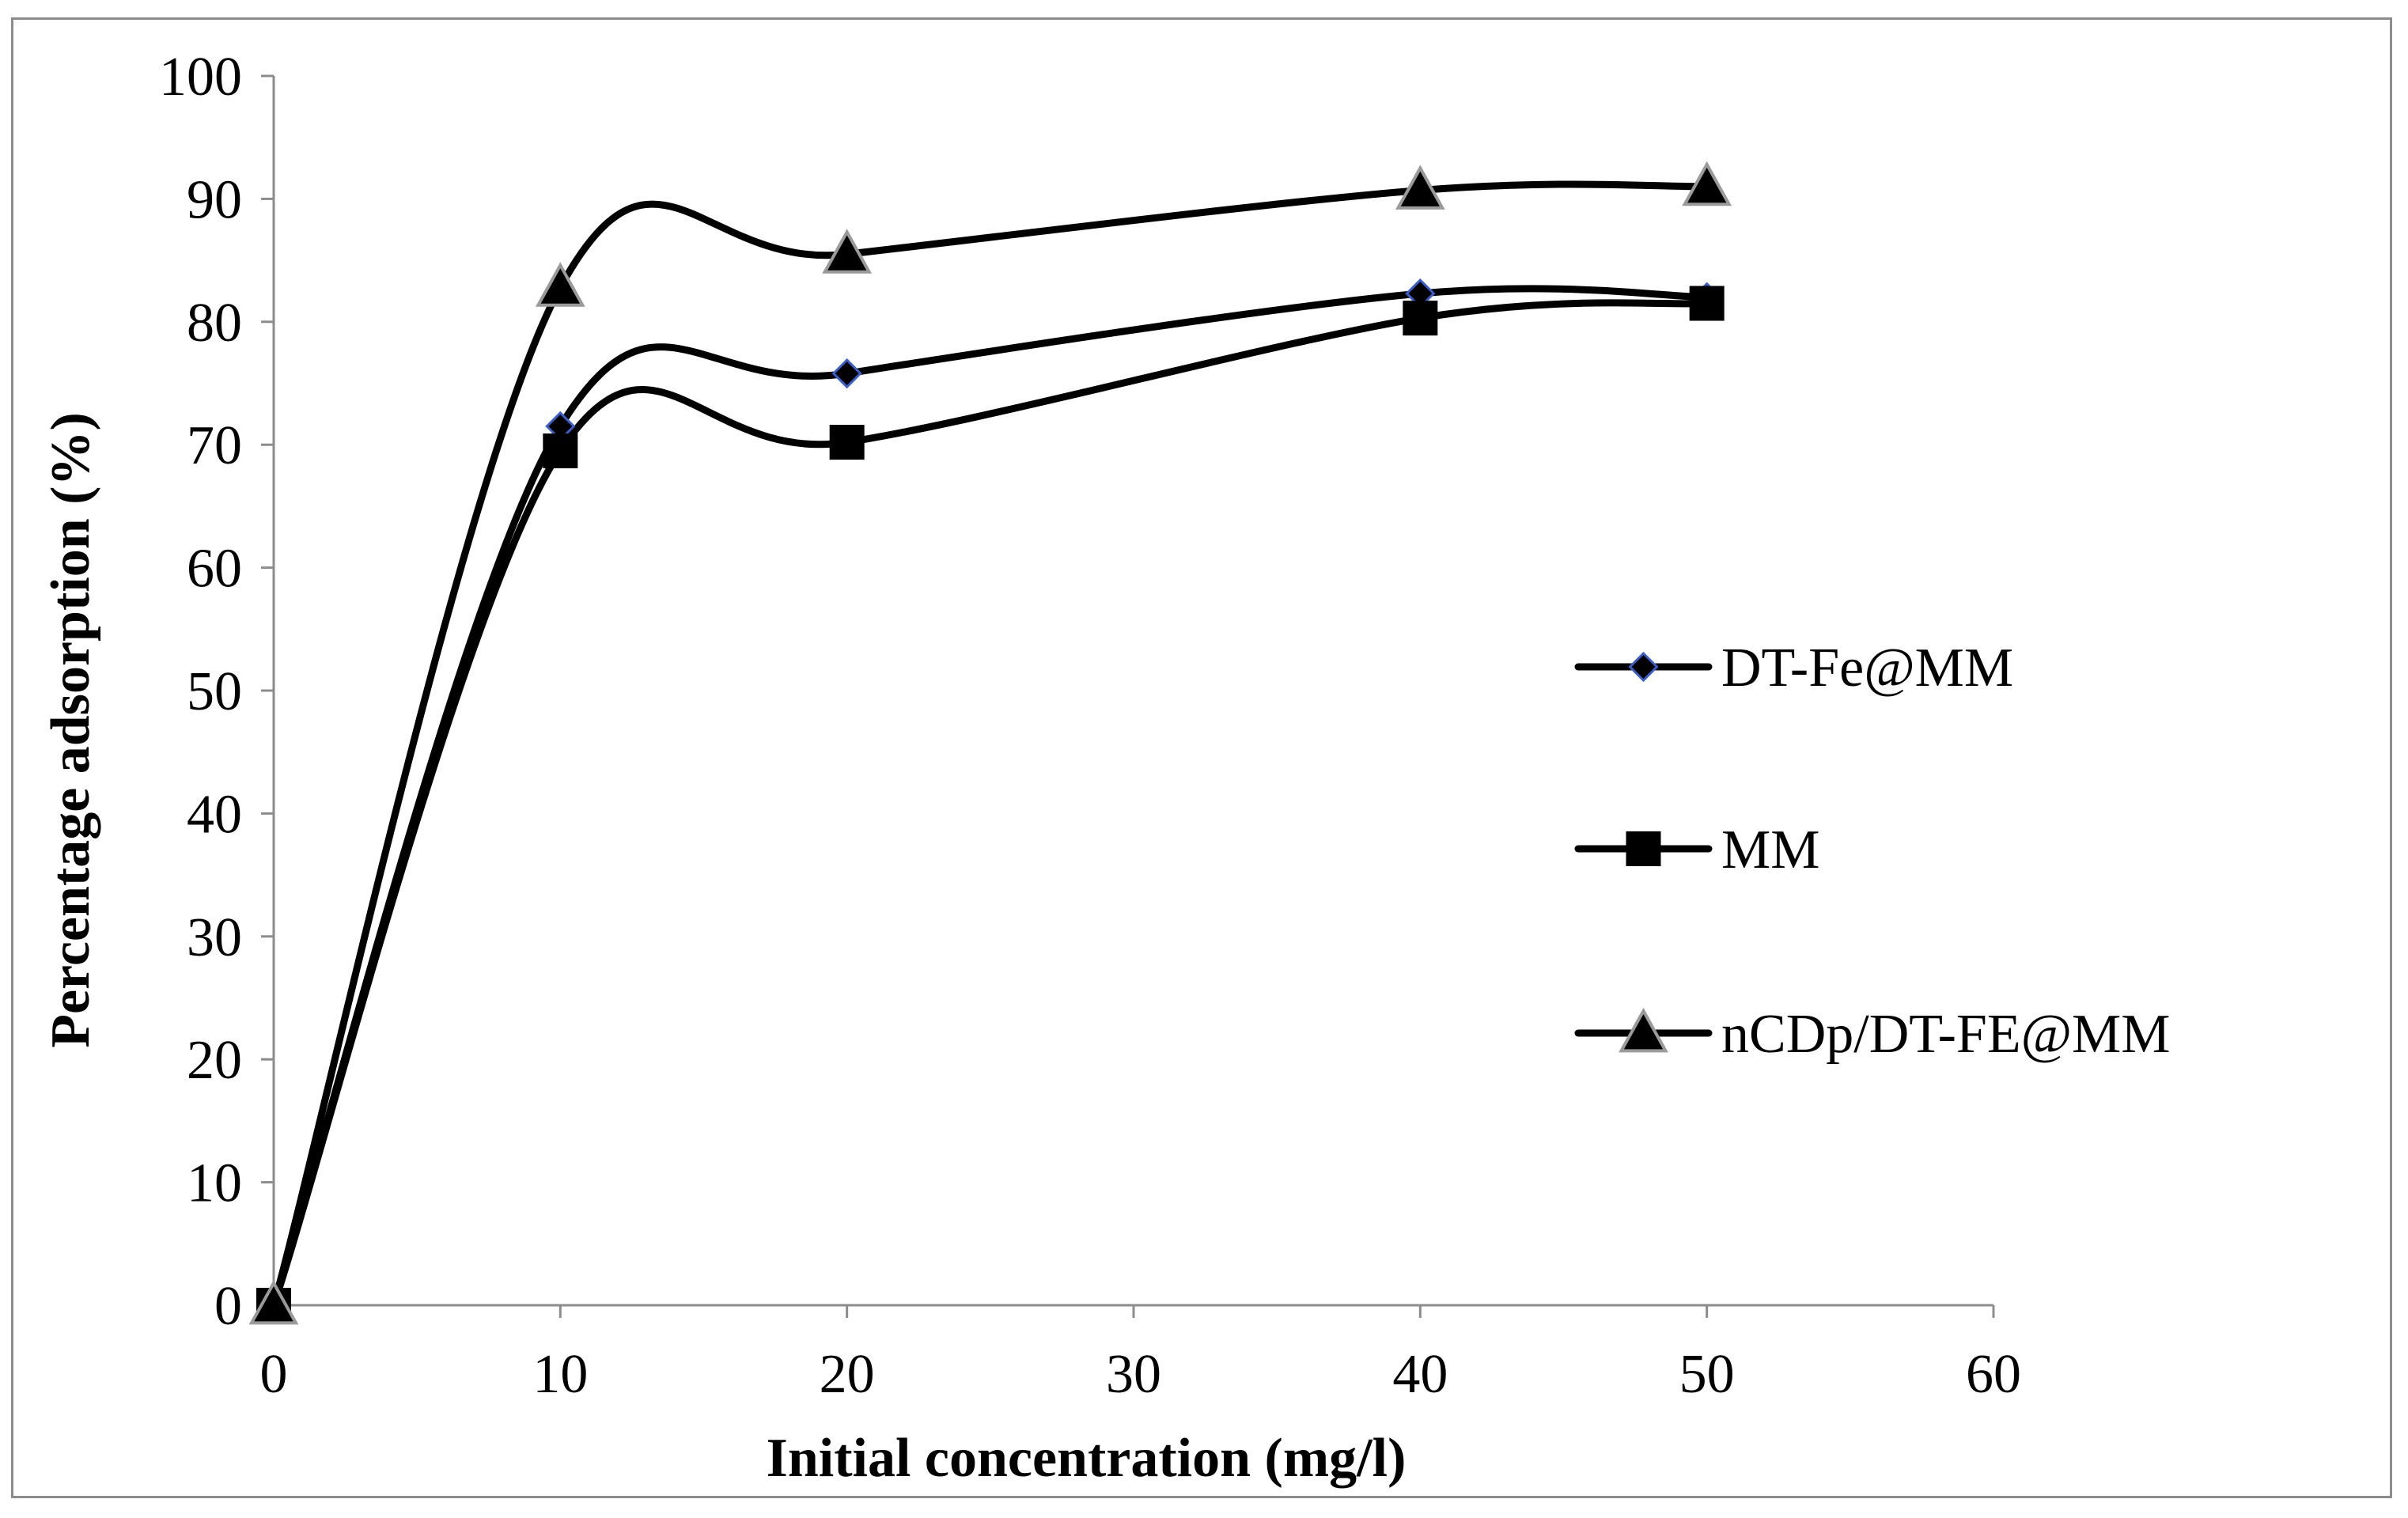 This screenshot has height=1518, width=2408. Describe the element at coordinates (214, 200) in the screenshot. I see `y-tick-label: 90` at that location.